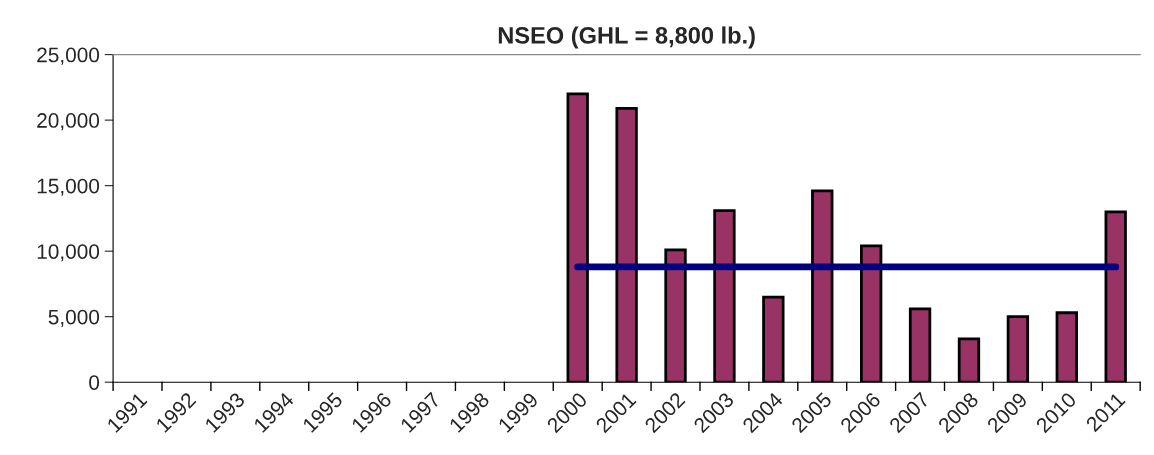 The image size is (1154, 455). What do you see at coordinates (74, 318) in the screenshot?
I see `y-tick-label: 5,000` at bounding box center [74, 318].